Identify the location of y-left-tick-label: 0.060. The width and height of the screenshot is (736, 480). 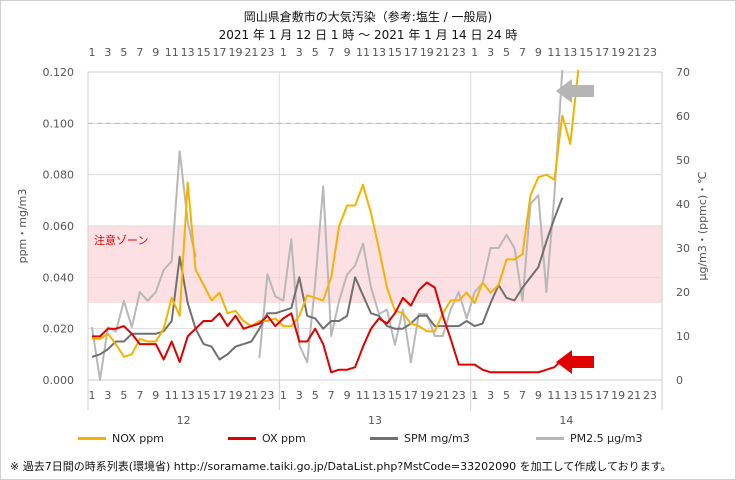
(59, 226).